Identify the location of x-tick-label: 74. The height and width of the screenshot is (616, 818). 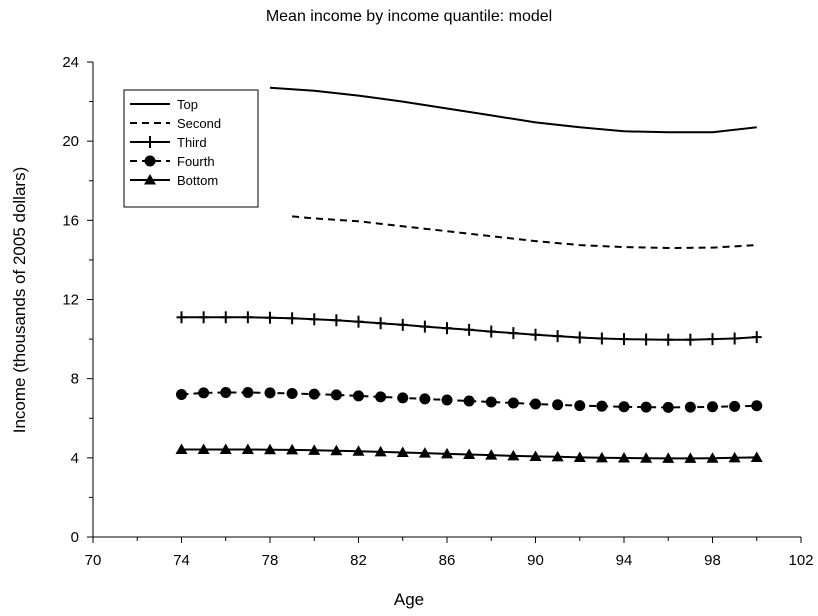
(181, 560).